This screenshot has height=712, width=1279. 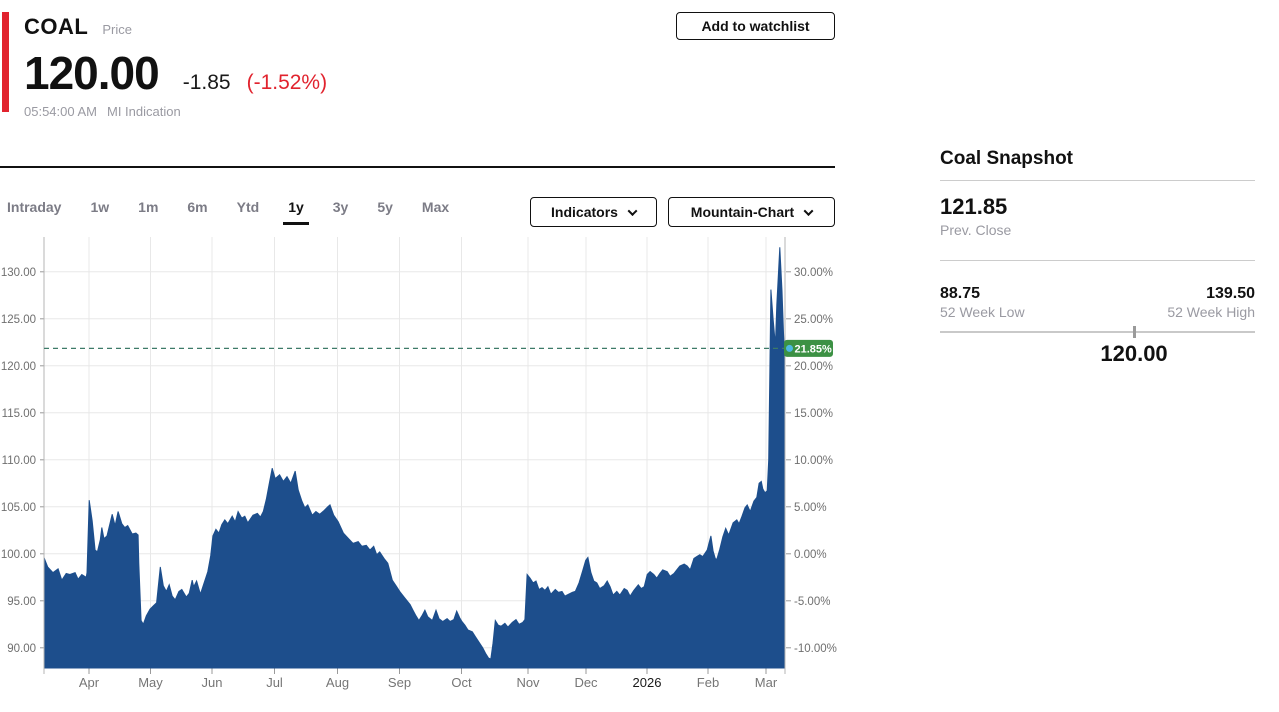 I want to click on range-tab-6m: 6m, so click(x=197, y=212).